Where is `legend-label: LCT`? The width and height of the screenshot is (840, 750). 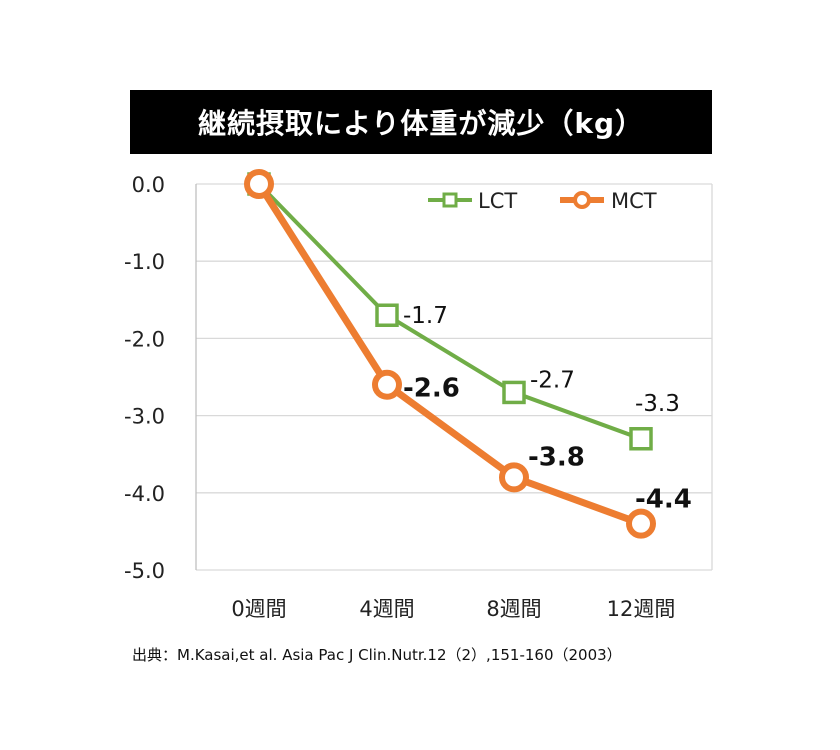 legend-label: LCT is located at coordinates (497, 201).